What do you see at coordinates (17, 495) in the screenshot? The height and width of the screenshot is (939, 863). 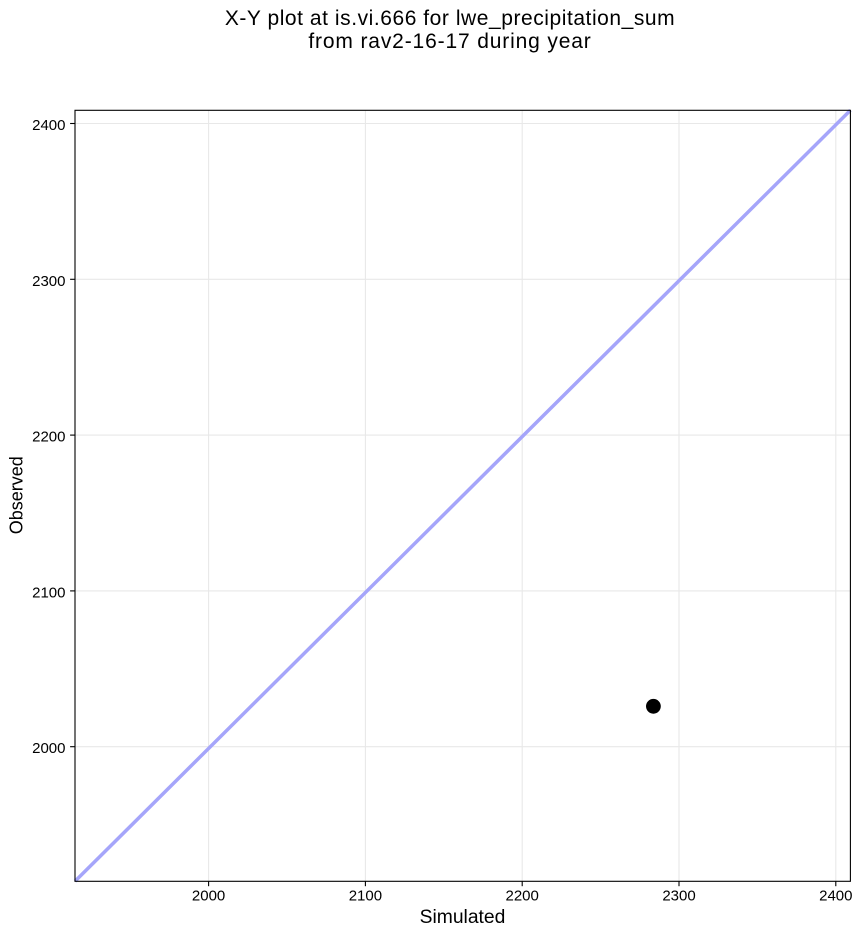 I see `svg-text: Observed` at bounding box center [17, 495].